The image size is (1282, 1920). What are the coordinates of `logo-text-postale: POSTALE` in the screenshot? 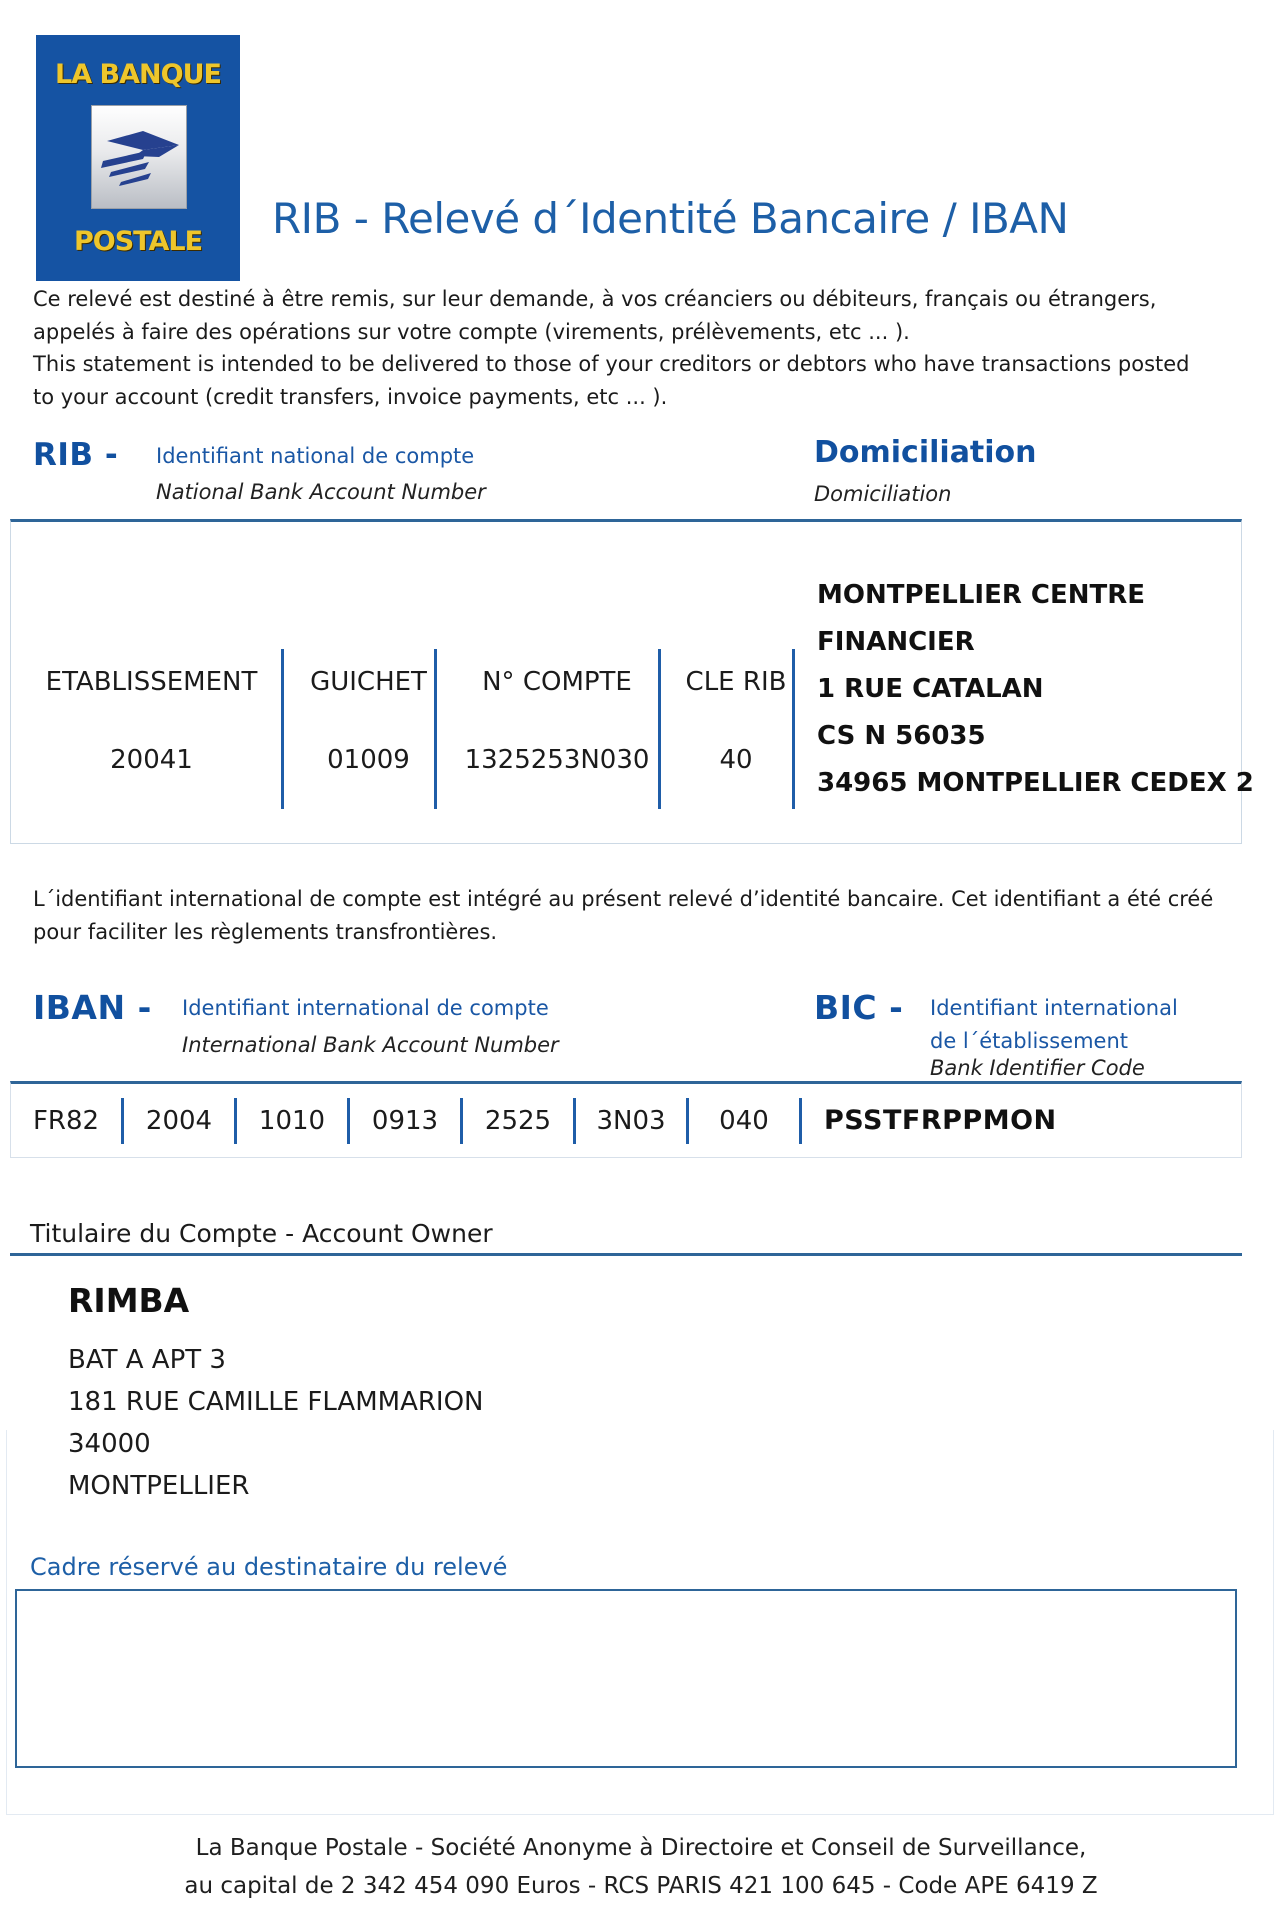 It's located at (138, 241).